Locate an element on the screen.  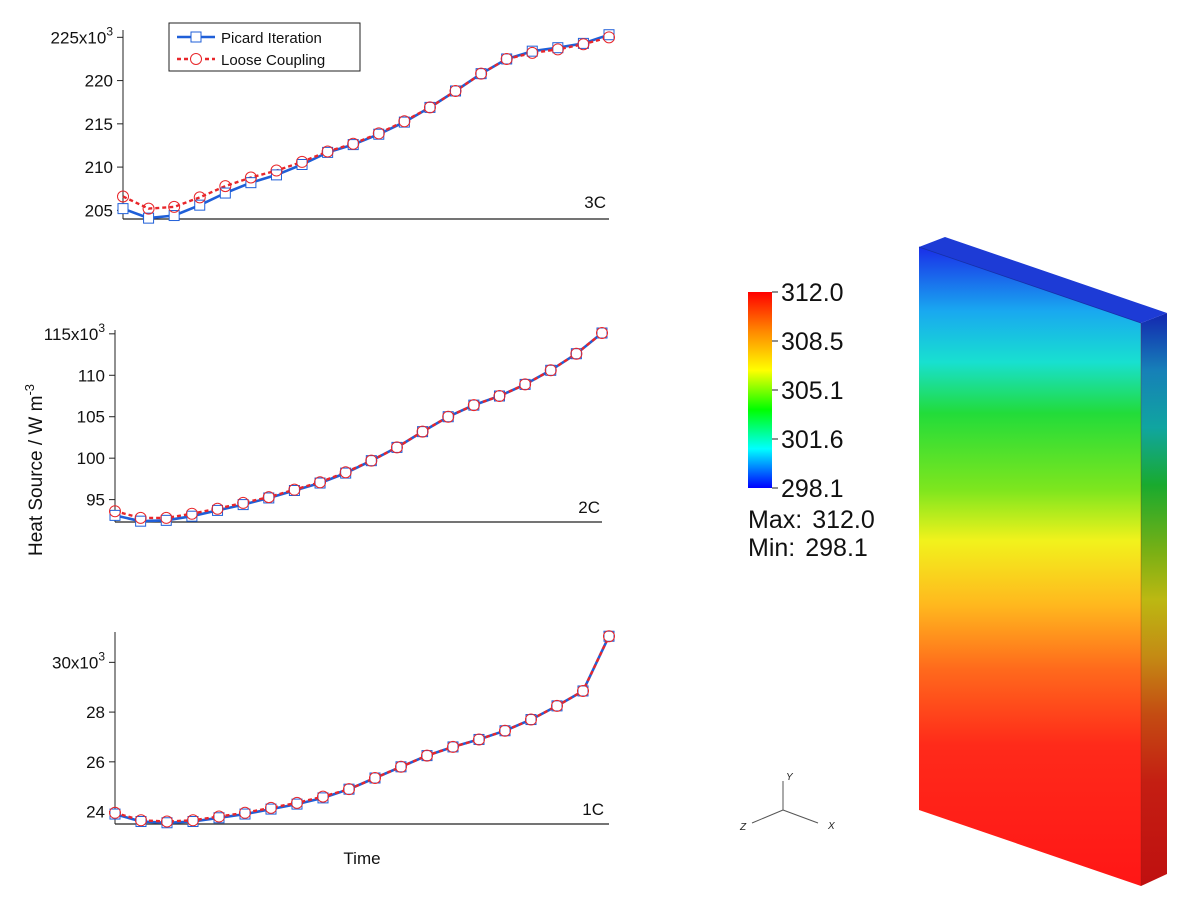
y-tick-label: 225x103 is located at coordinates (82, 35).